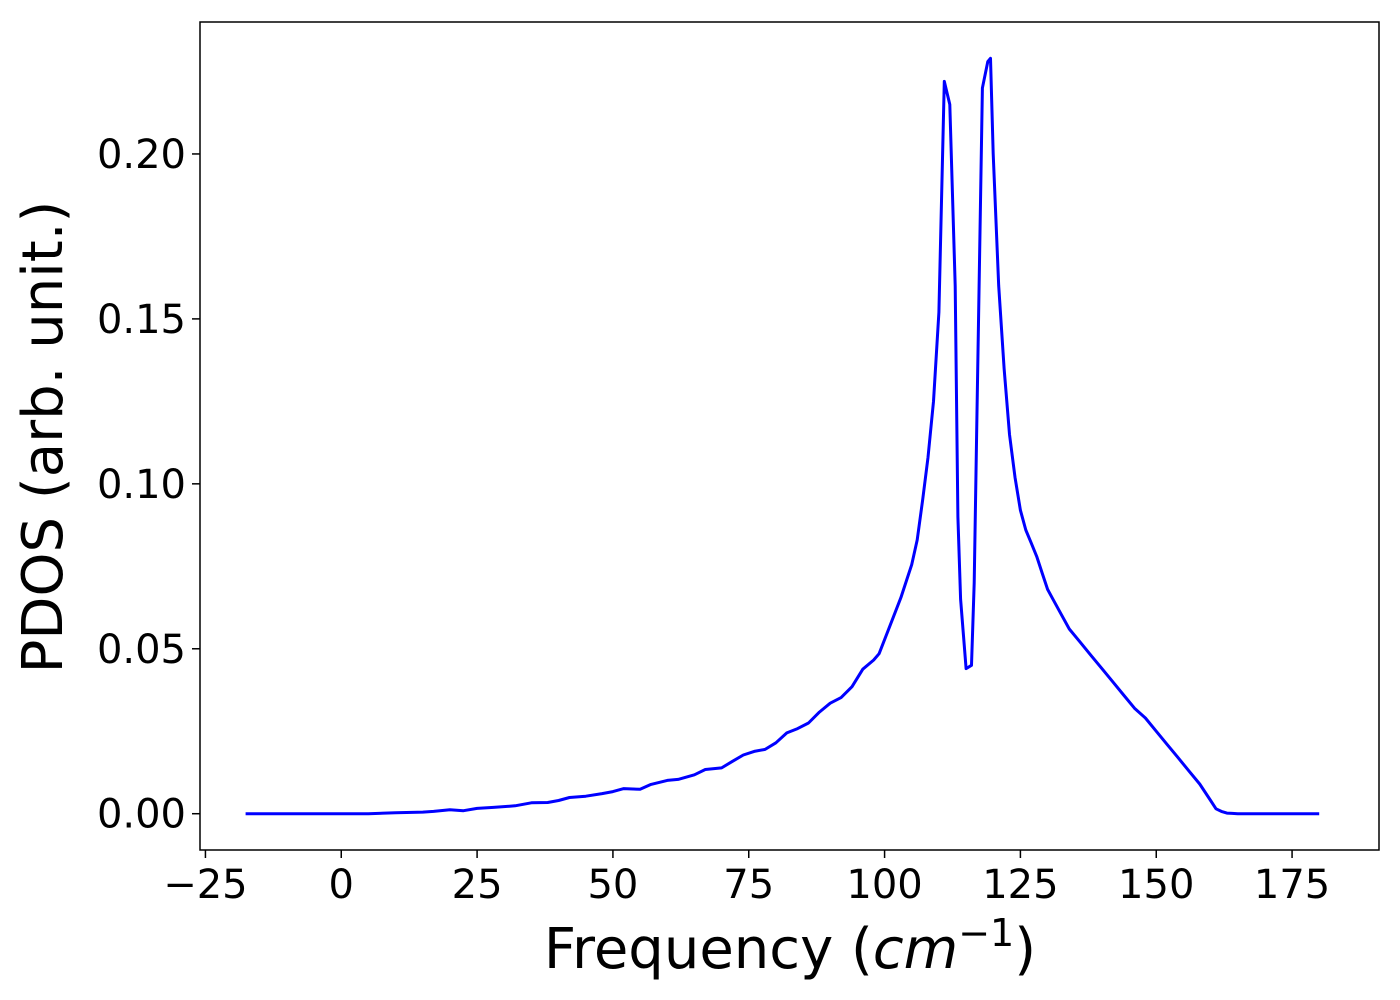  I want to click on y-axis-ticks: 0.00 0.05 0.10 0.15 0.20, so click(148, 485).